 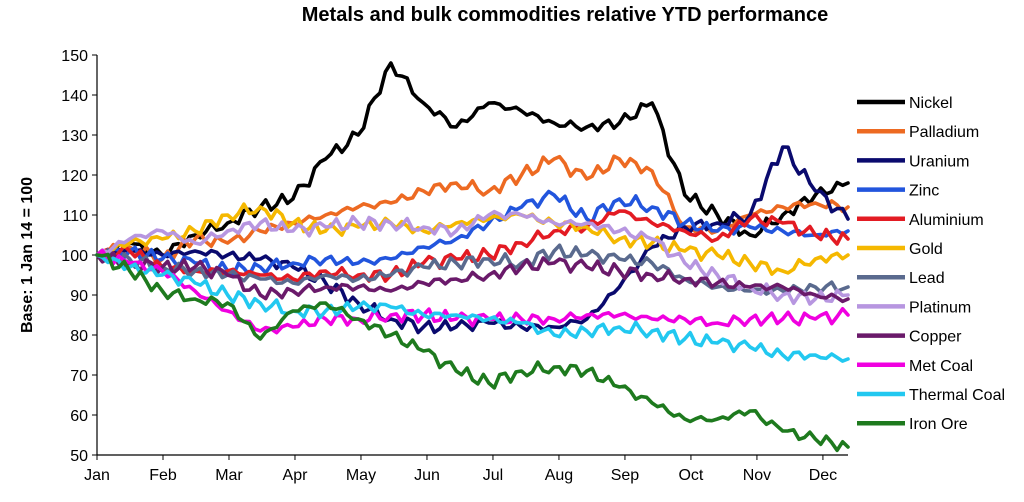 I want to click on x-tick-label: Oct, so click(x=690, y=475).